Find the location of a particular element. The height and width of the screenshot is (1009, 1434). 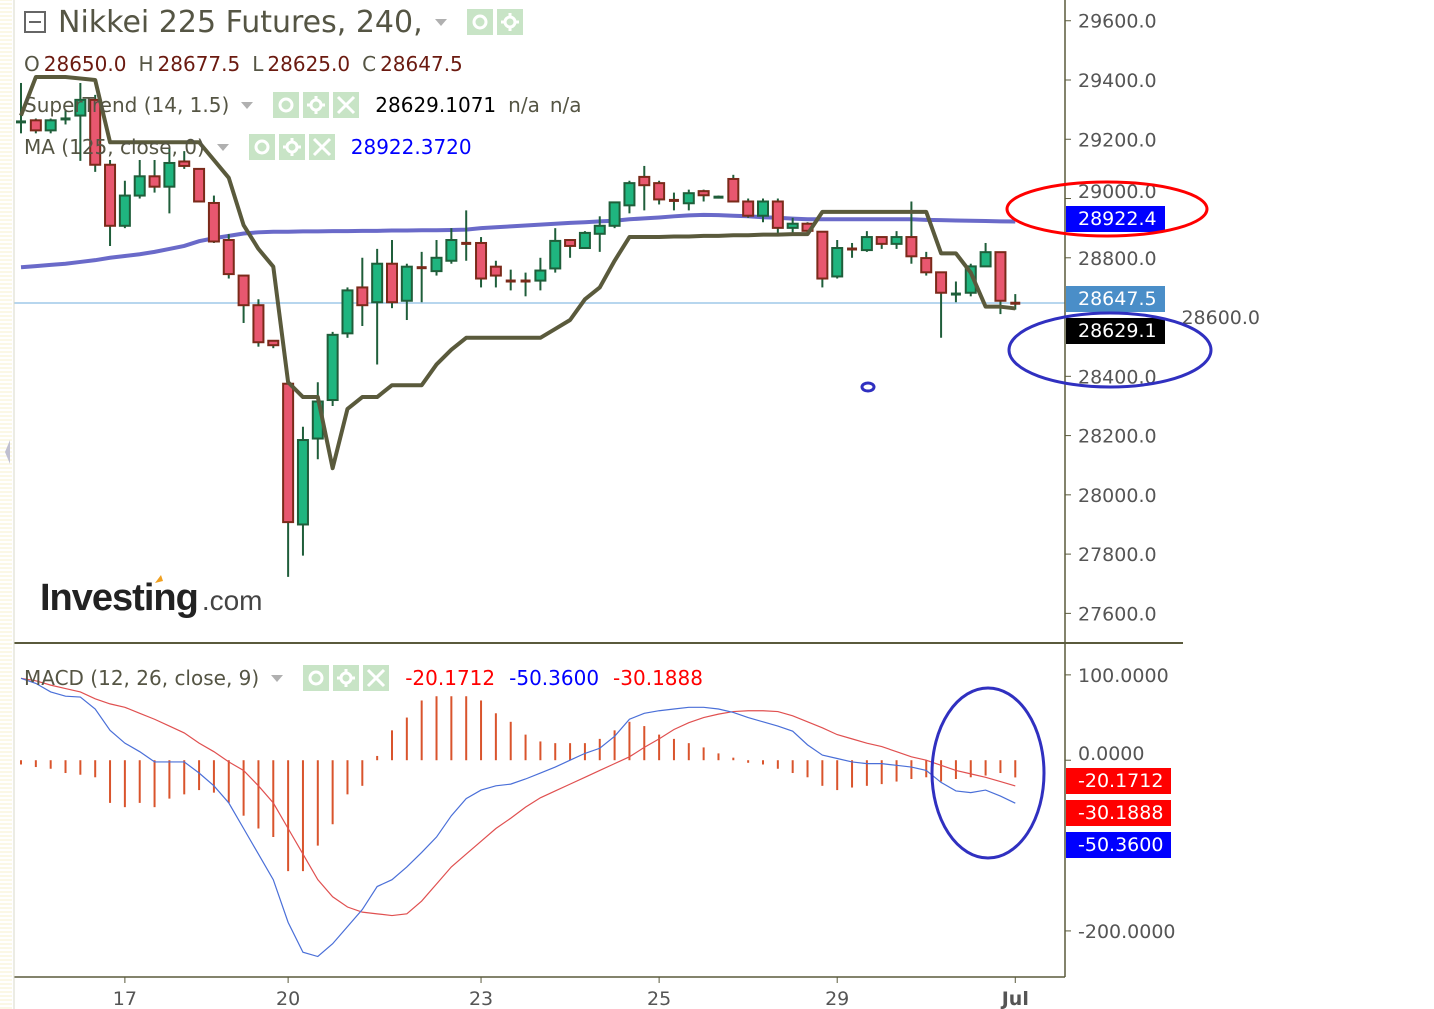

collapse-icon is located at coordinates (35, 22).